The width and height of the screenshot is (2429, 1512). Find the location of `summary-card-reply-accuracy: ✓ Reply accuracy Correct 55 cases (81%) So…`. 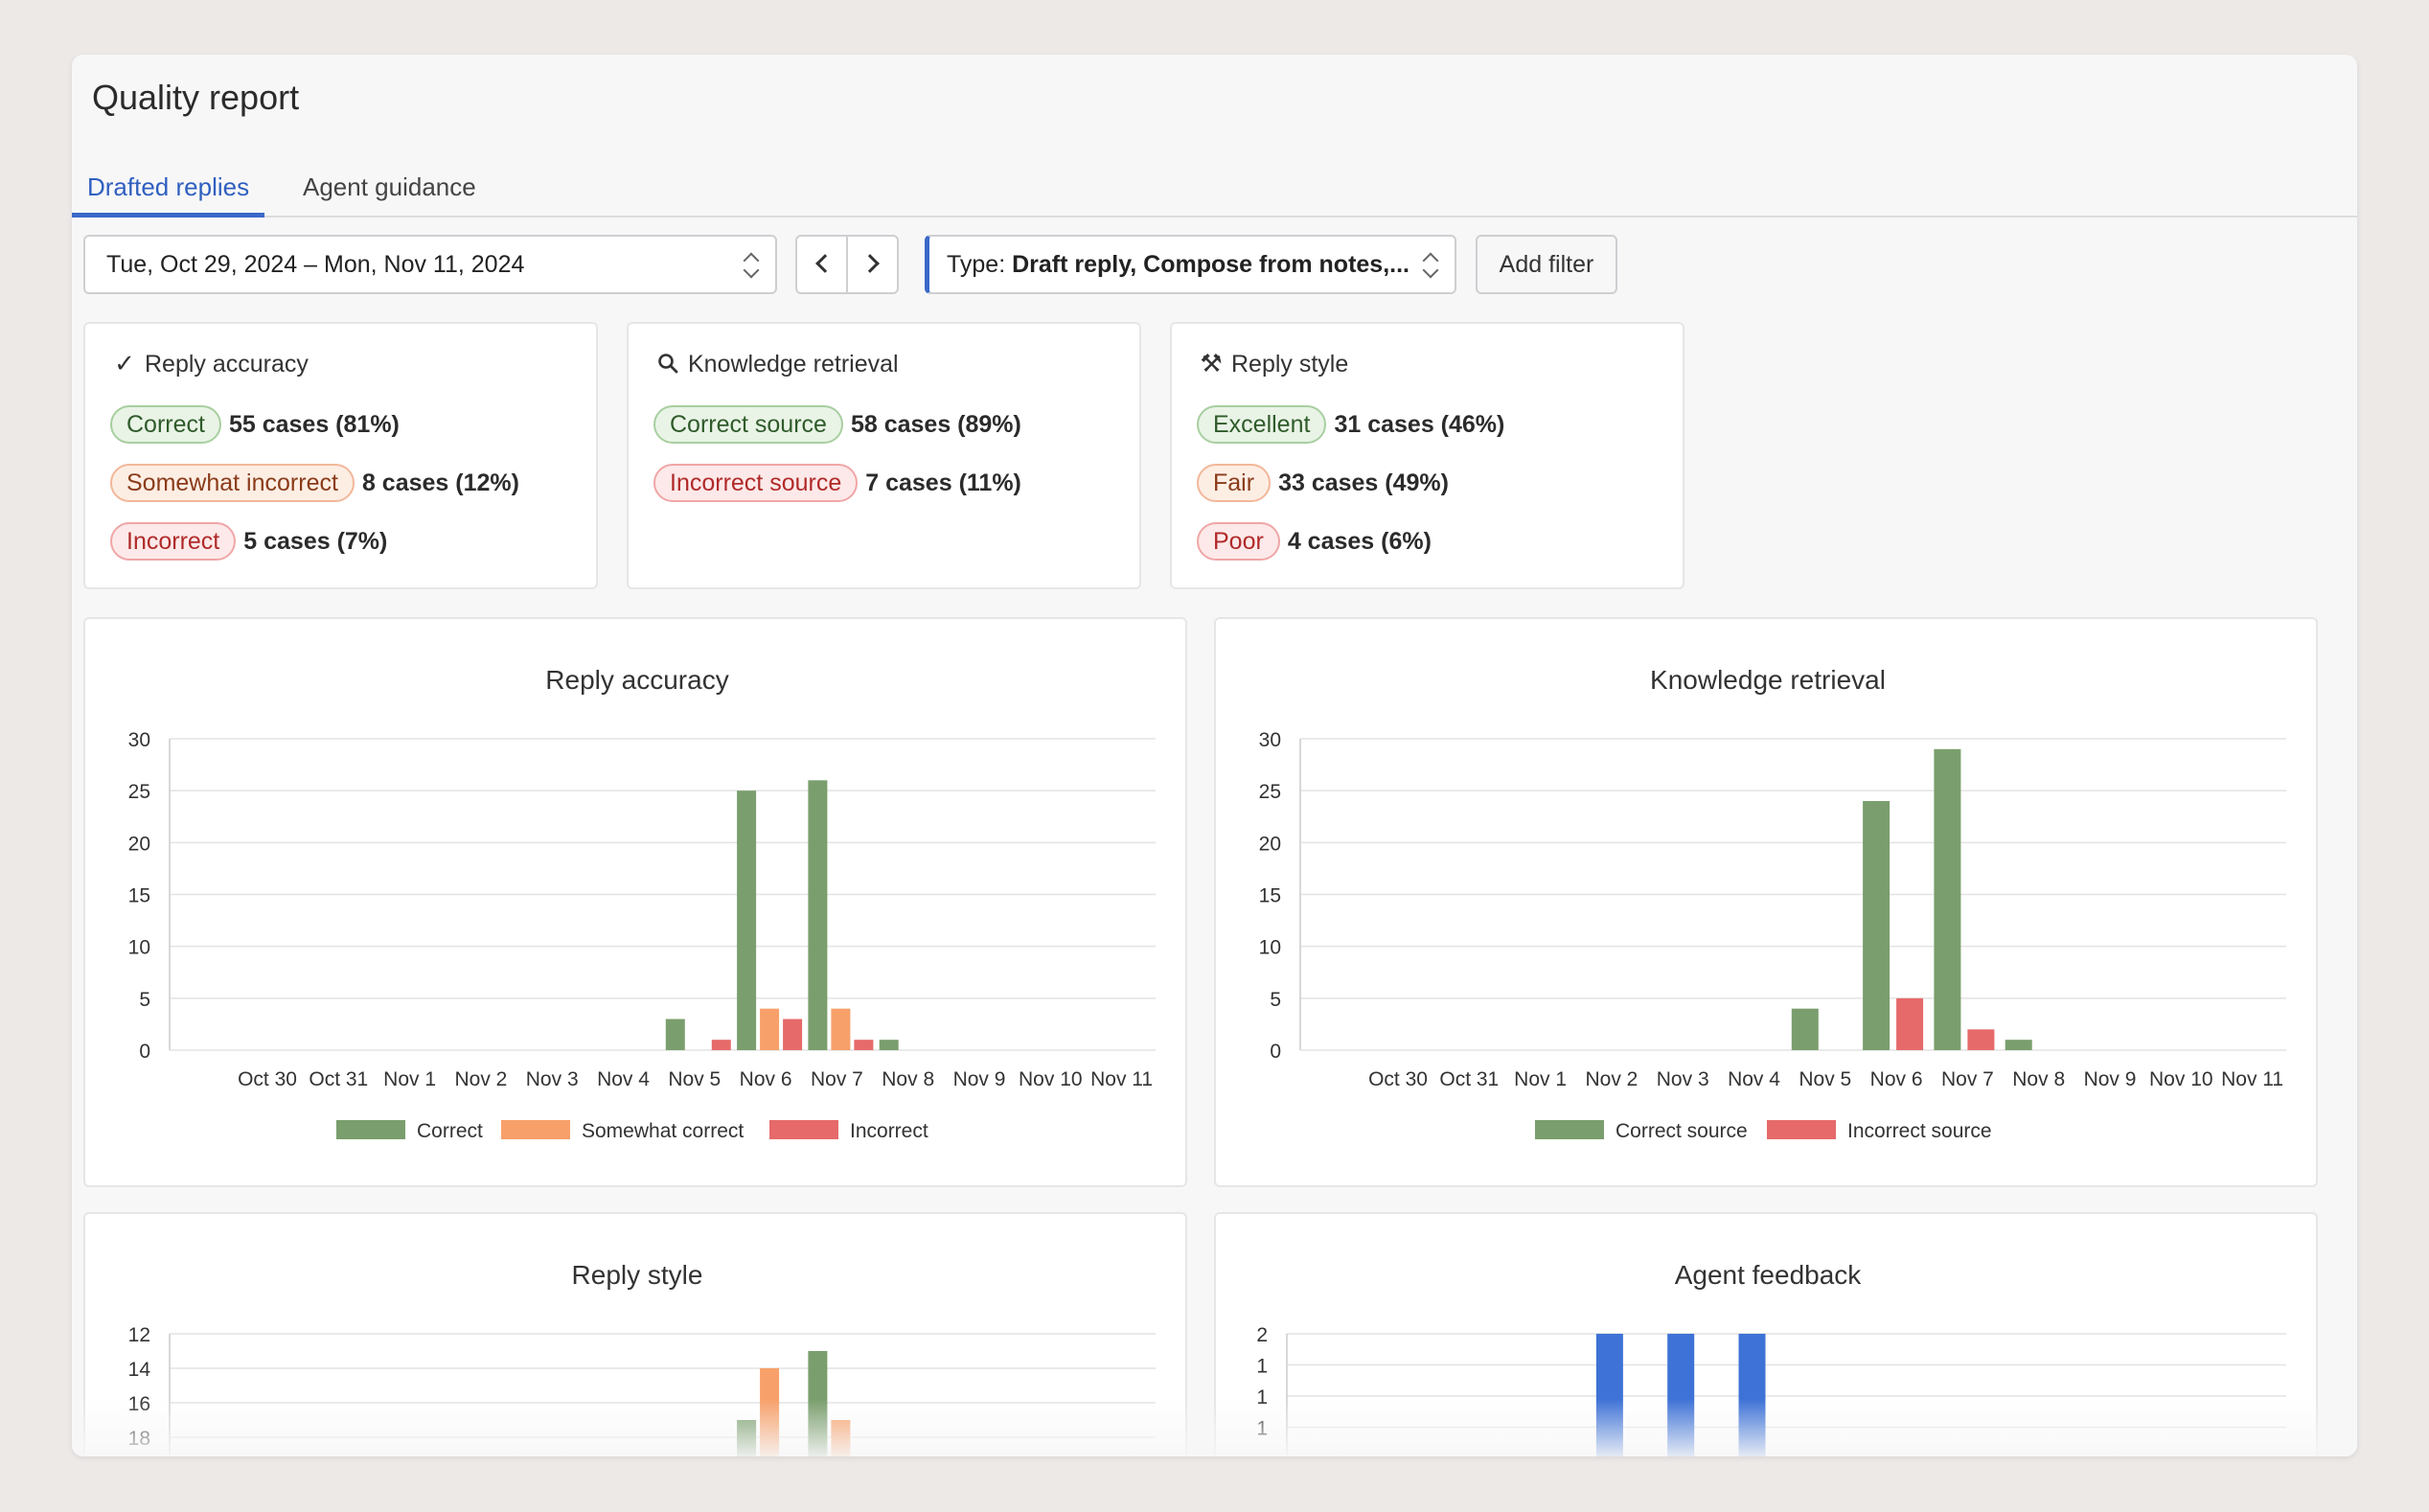

summary-card-reply-accuracy: ✓ Reply accuracy Correct 55 cases (81%) So… is located at coordinates (340, 456).